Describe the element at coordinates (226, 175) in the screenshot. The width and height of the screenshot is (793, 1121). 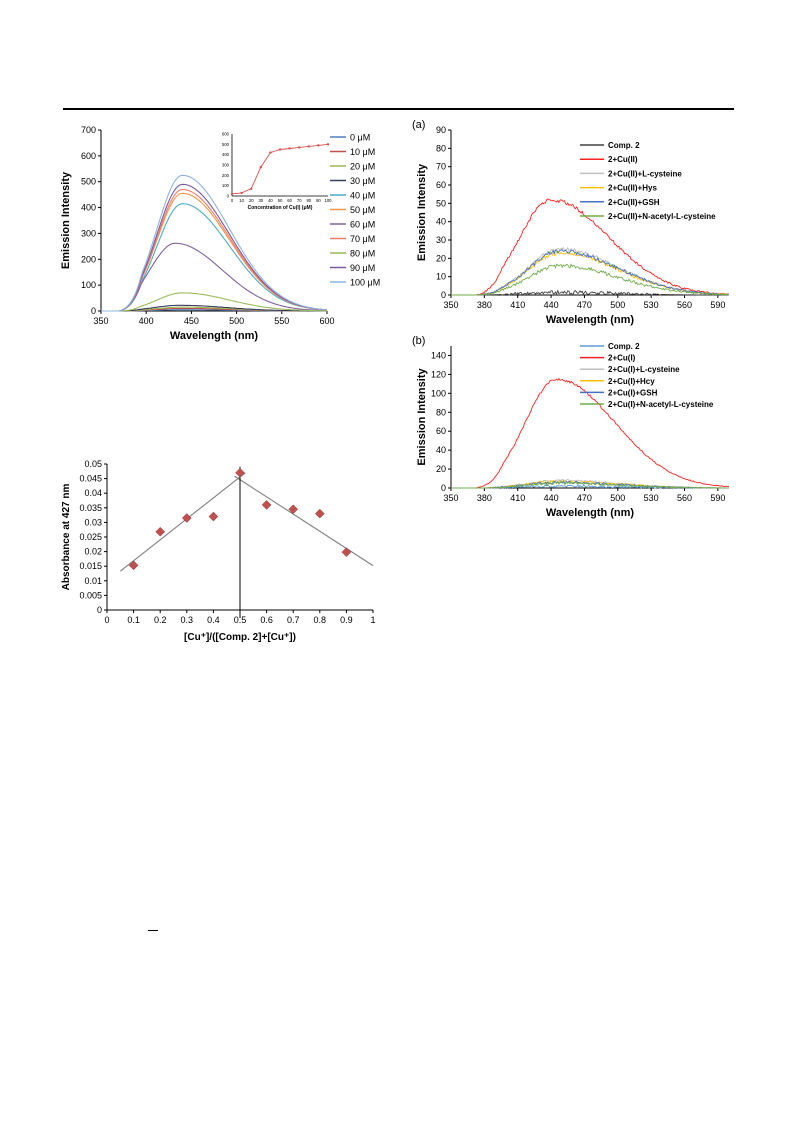
I see `inset-y-tick-label: 200` at that location.